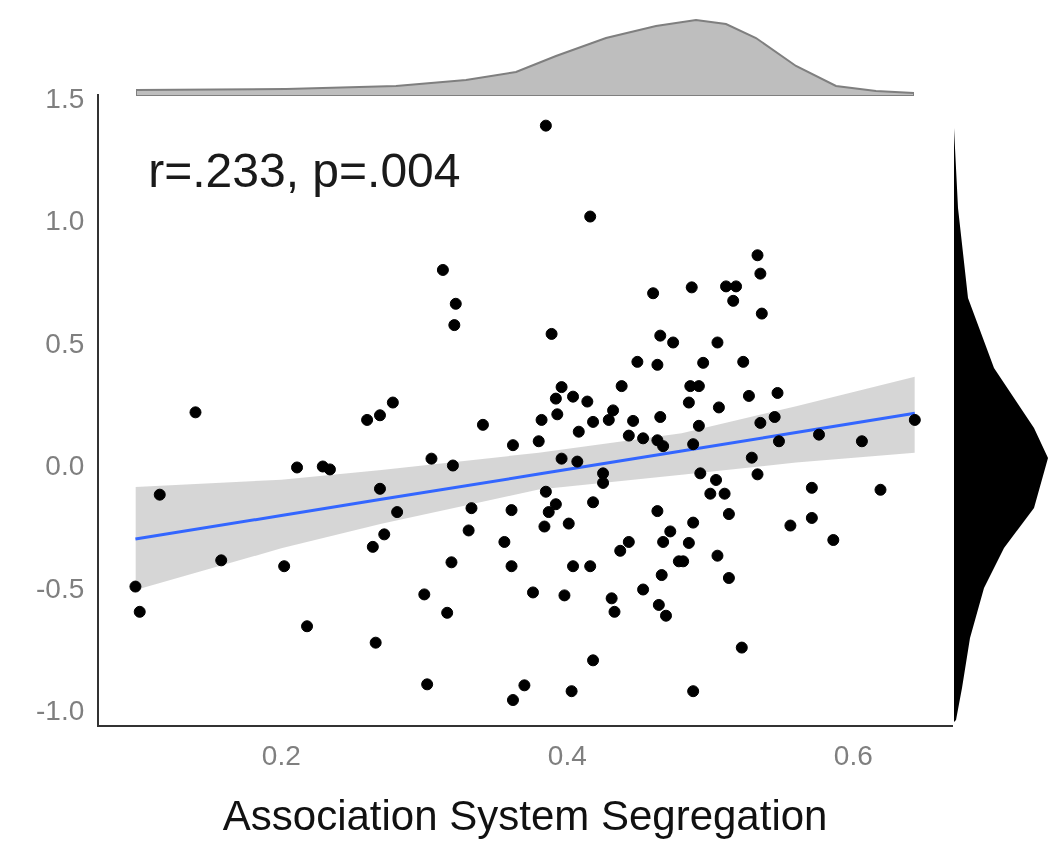  Describe the element at coordinates (853, 755) in the screenshot. I see `x-tick-label: 0.6` at that location.